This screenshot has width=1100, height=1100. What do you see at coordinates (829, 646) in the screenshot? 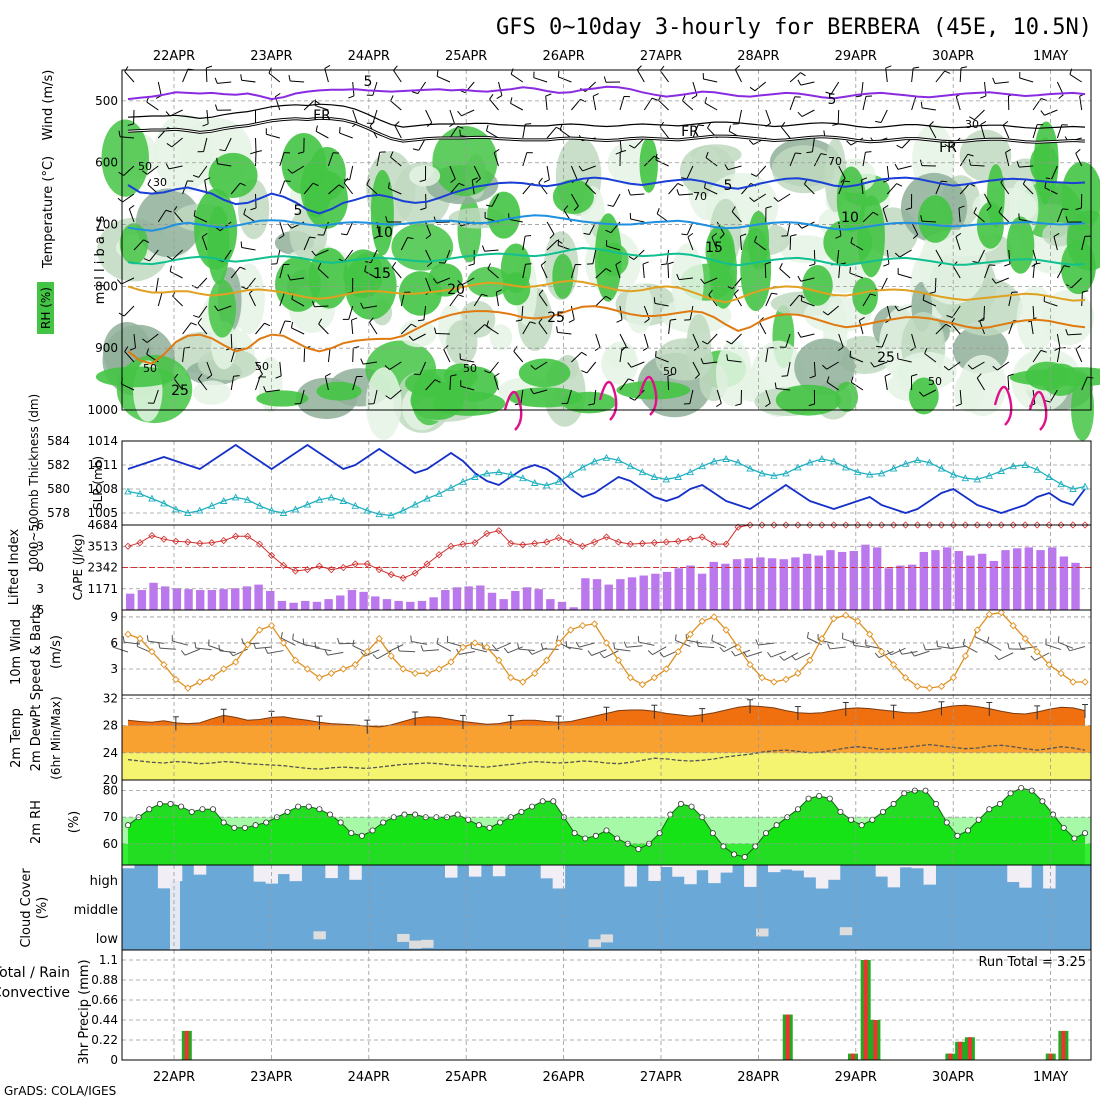
I see `wind-10m-barb-flag` at bounding box center [829, 646].